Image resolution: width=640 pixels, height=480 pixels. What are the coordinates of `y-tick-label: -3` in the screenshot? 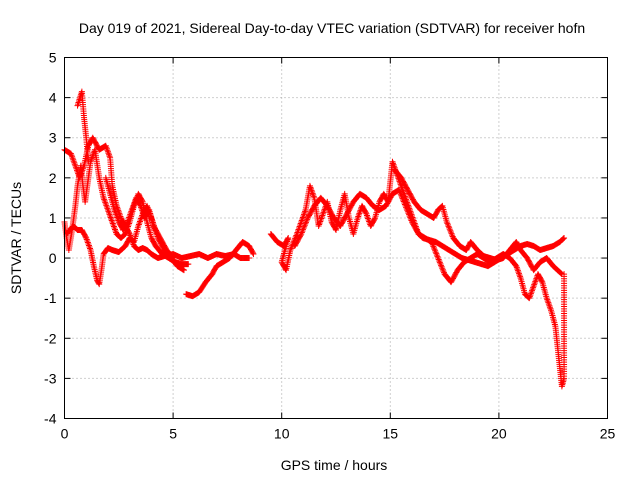 It's located at (50, 378).